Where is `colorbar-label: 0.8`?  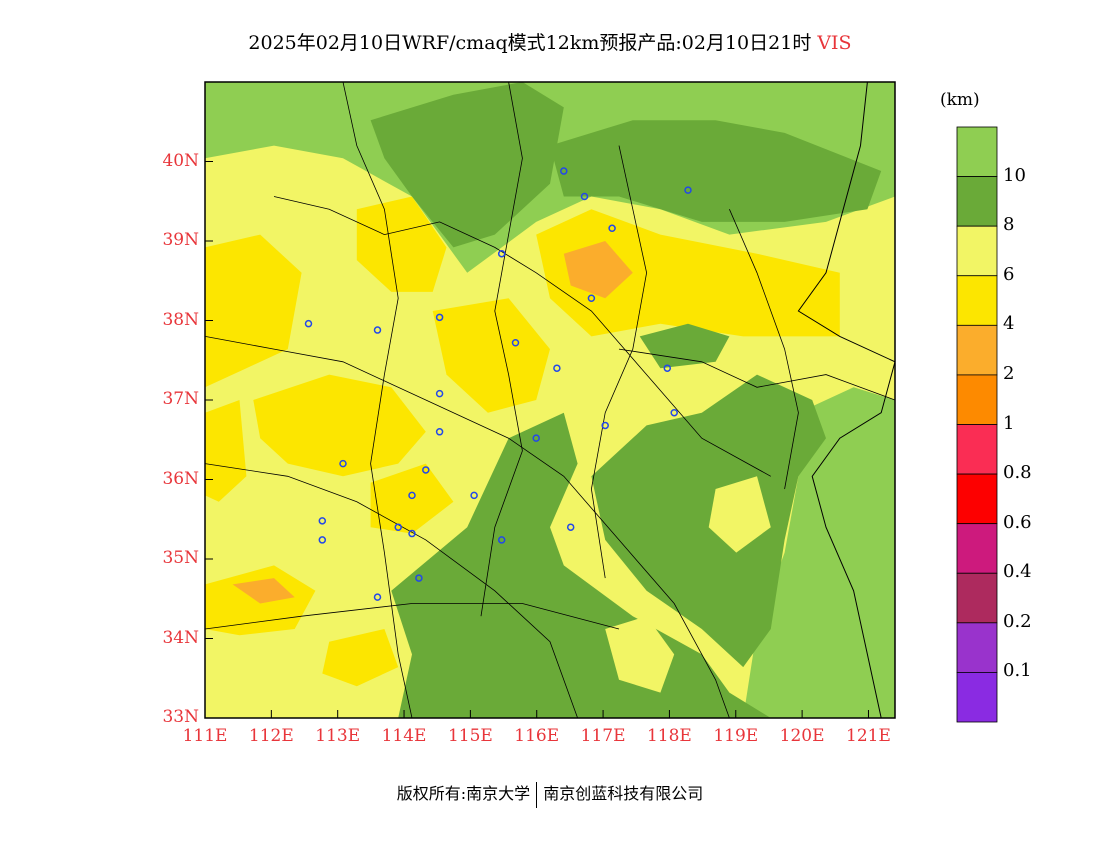 colorbar-label: 0.8 is located at coordinates (1017, 473).